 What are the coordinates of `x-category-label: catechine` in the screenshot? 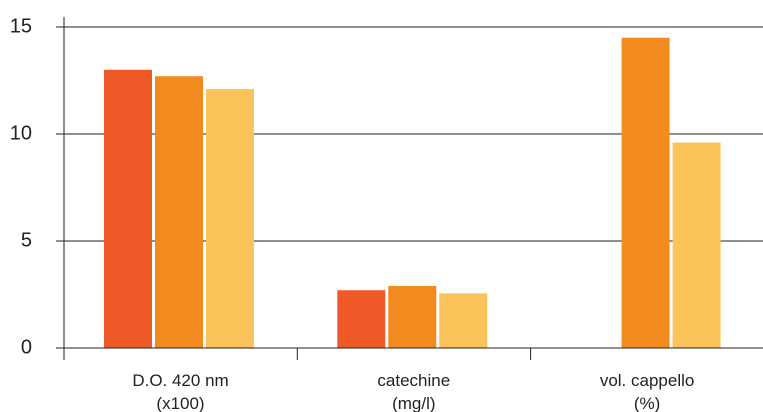 It's located at (413, 380).